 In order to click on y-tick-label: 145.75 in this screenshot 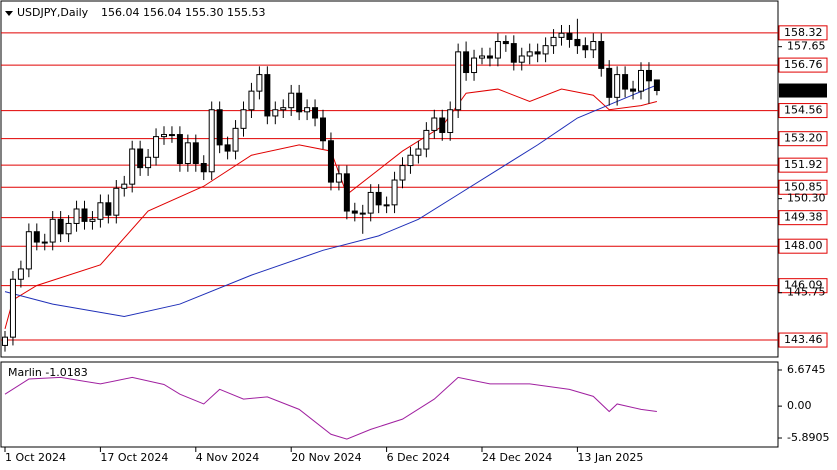, I will do `click(806, 292)`.